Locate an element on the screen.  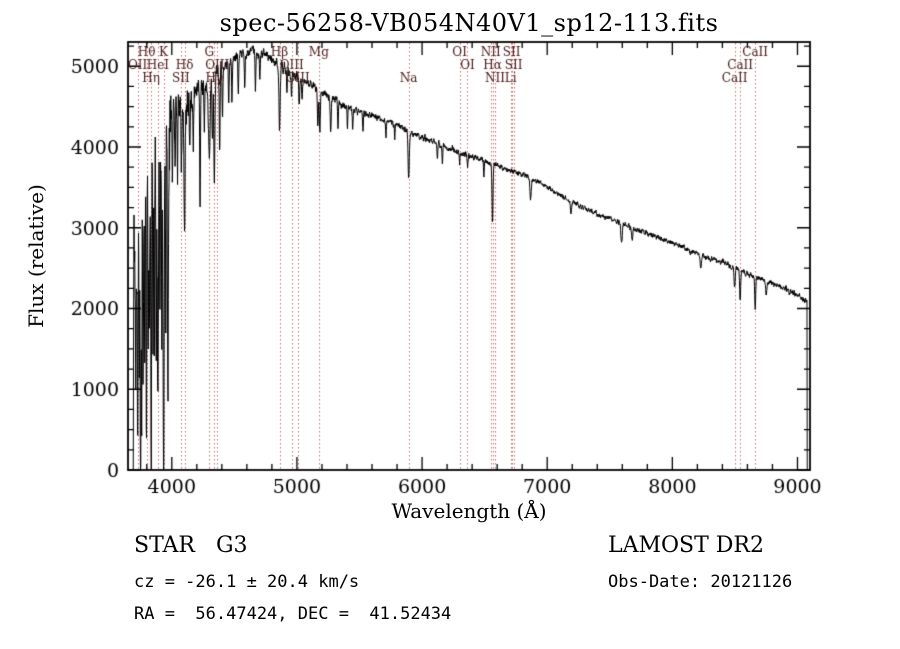
coordinates: RA = 56.47424, DEC = 41.52434 is located at coordinates (293, 614).